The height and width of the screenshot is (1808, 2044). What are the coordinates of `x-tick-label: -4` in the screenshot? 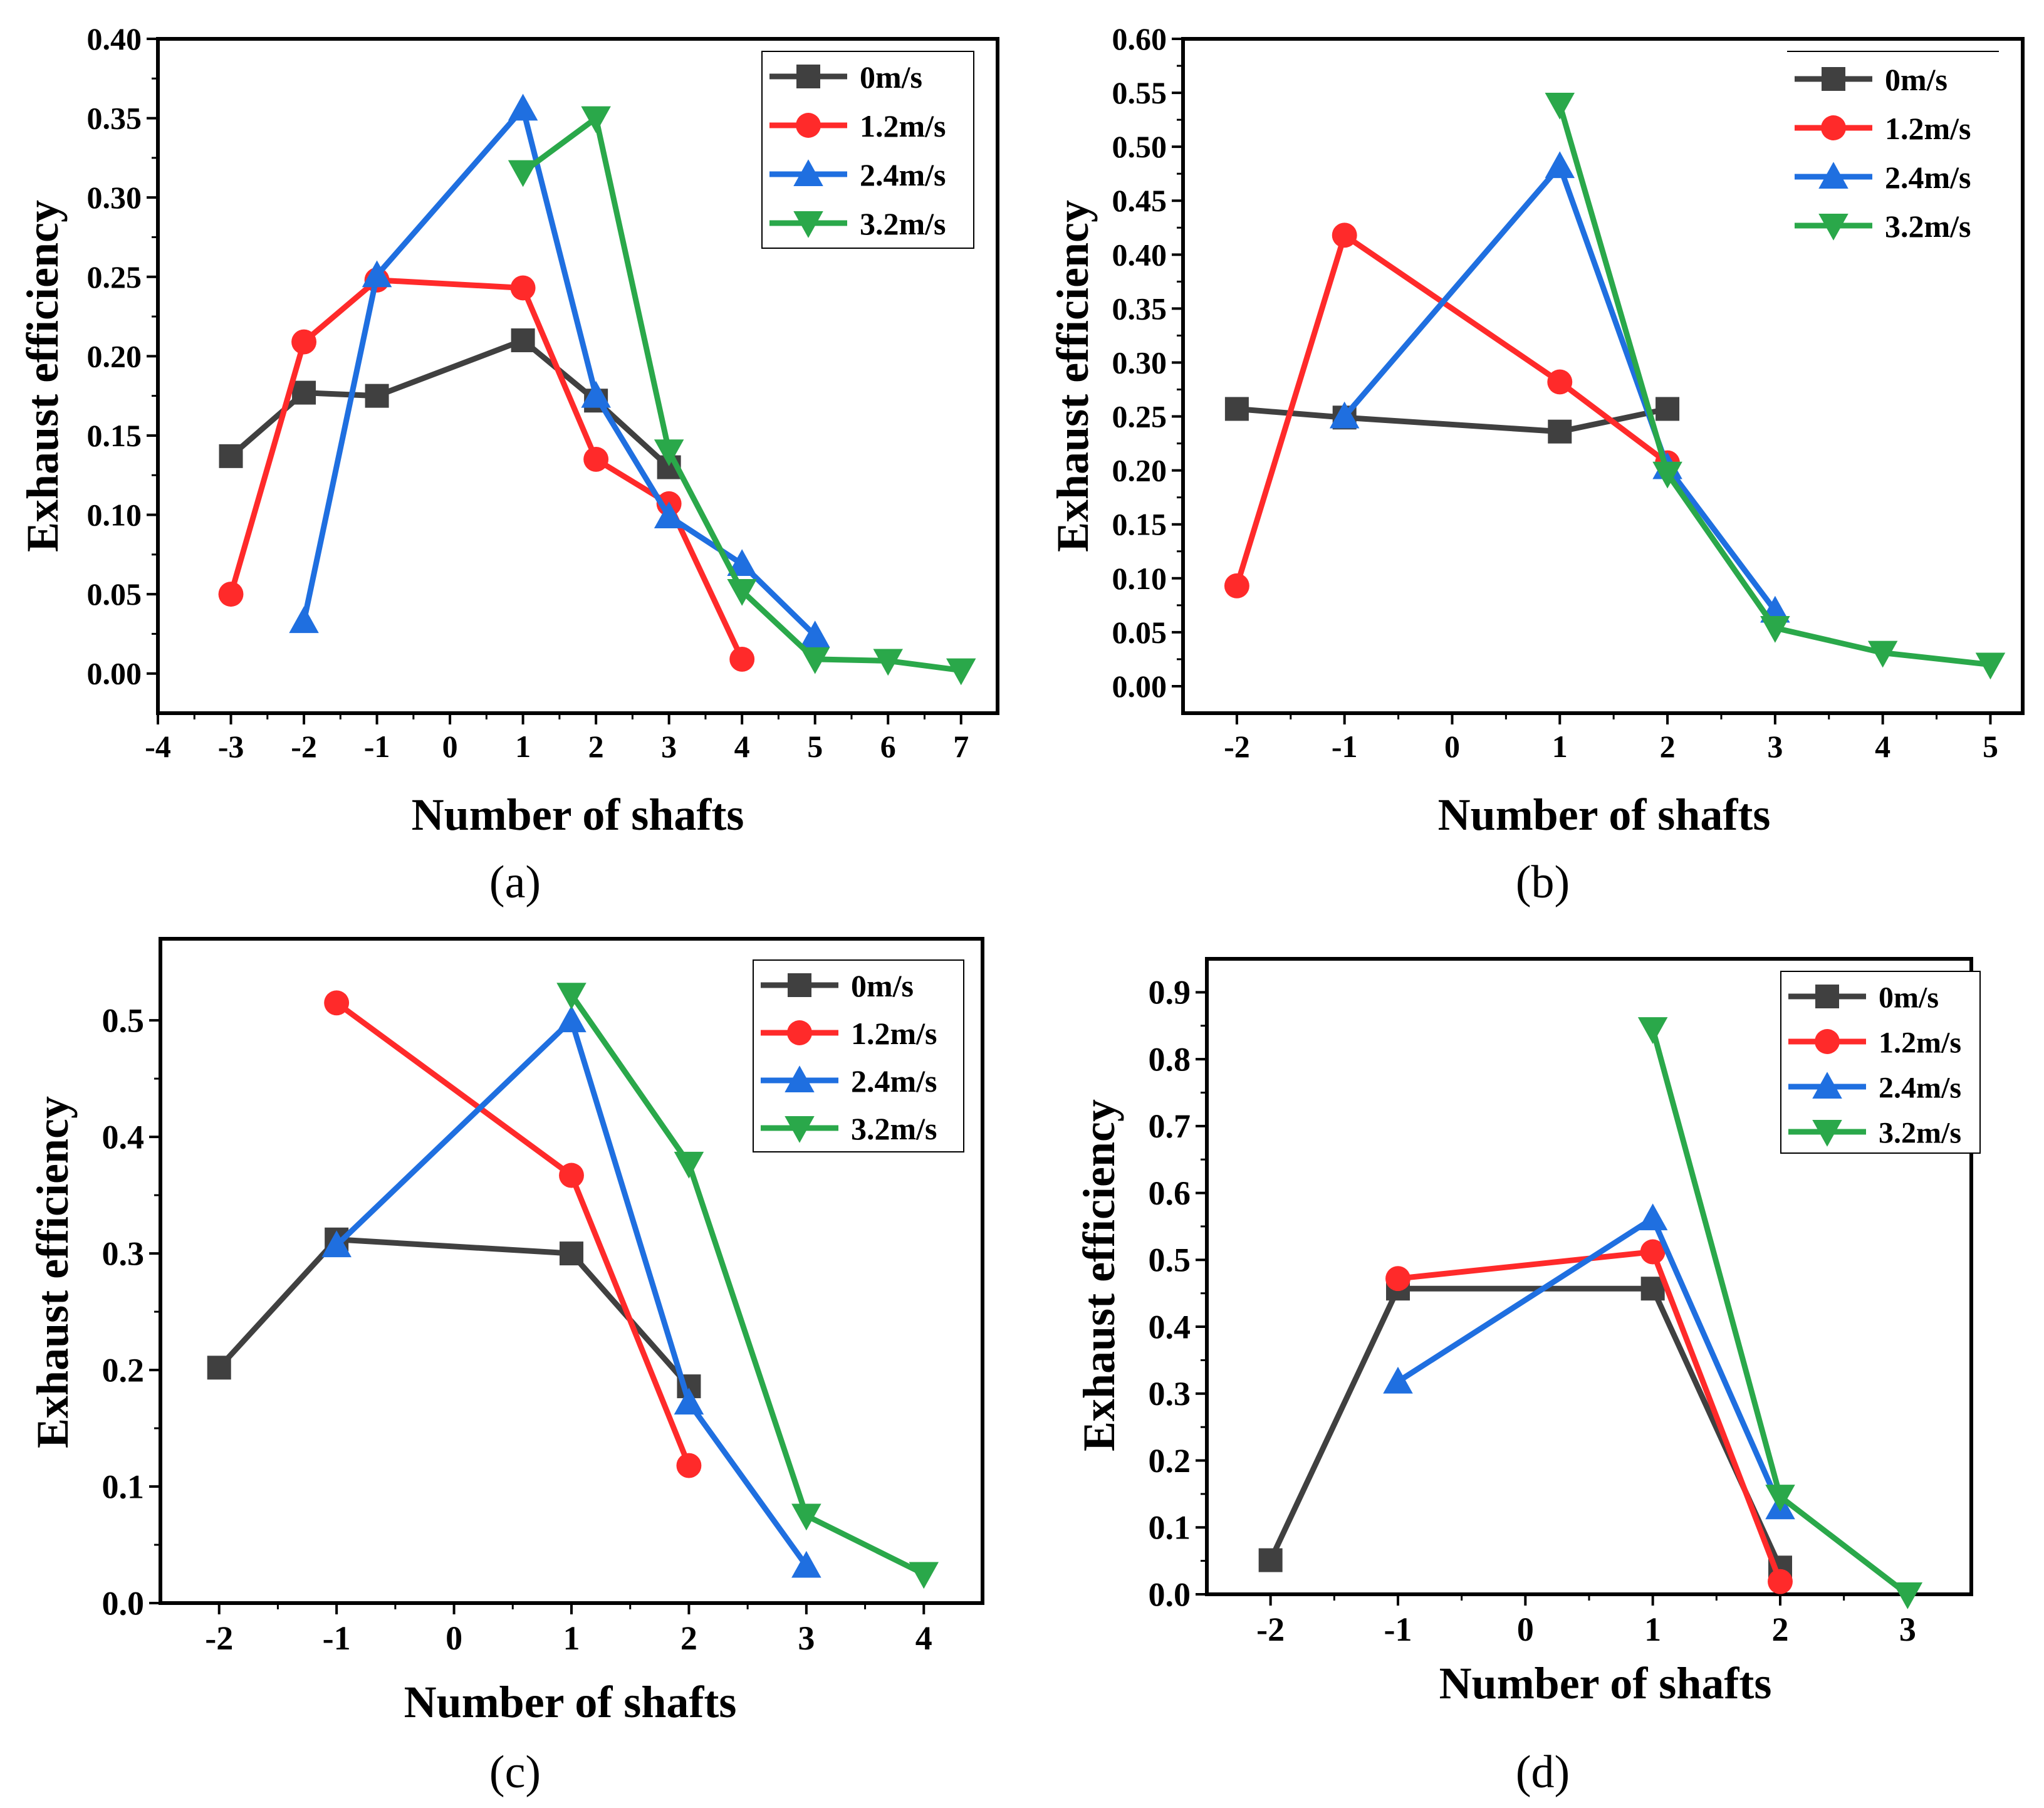 It's located at (158, 746).